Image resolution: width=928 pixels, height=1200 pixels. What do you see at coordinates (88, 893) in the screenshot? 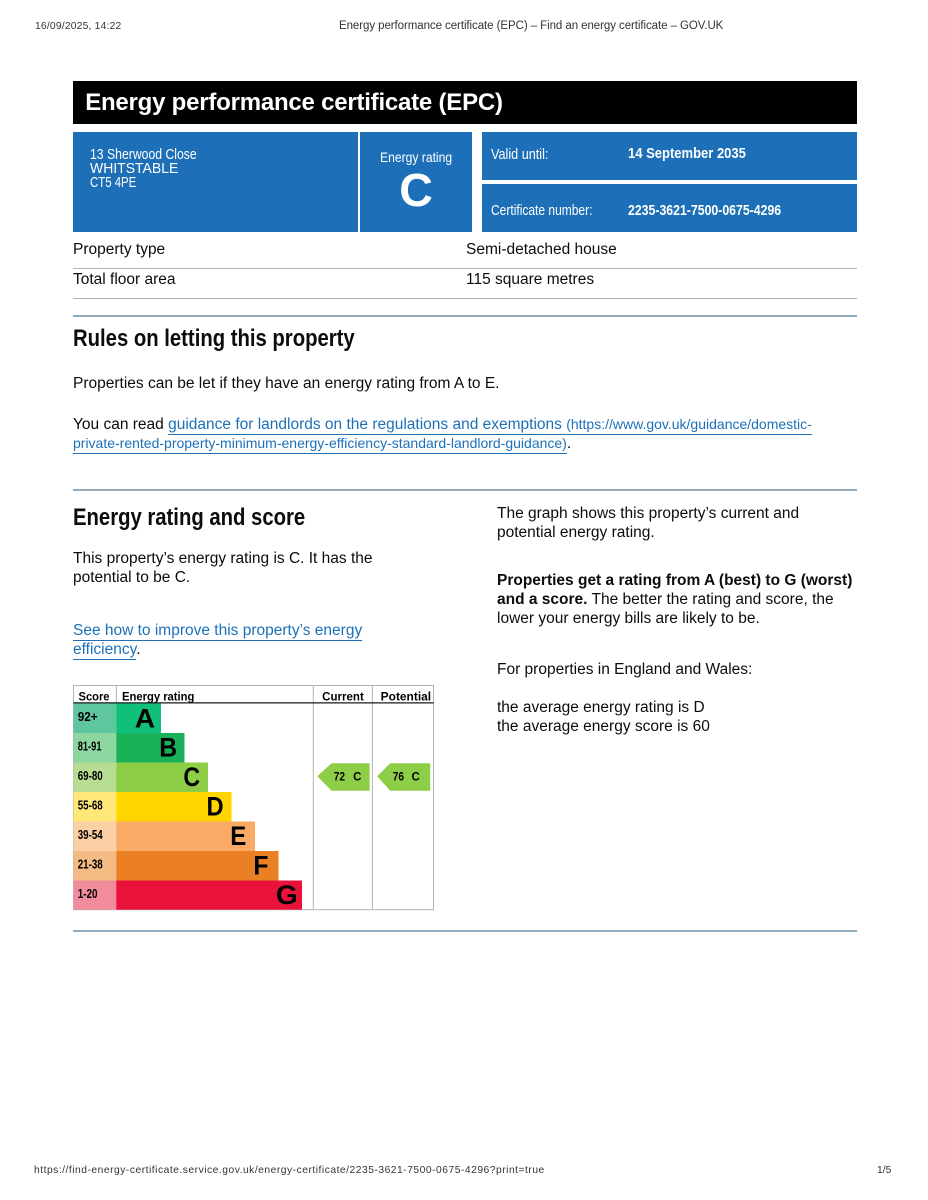
I see `svg-text: 1-20` at bounding box center [88, 893].